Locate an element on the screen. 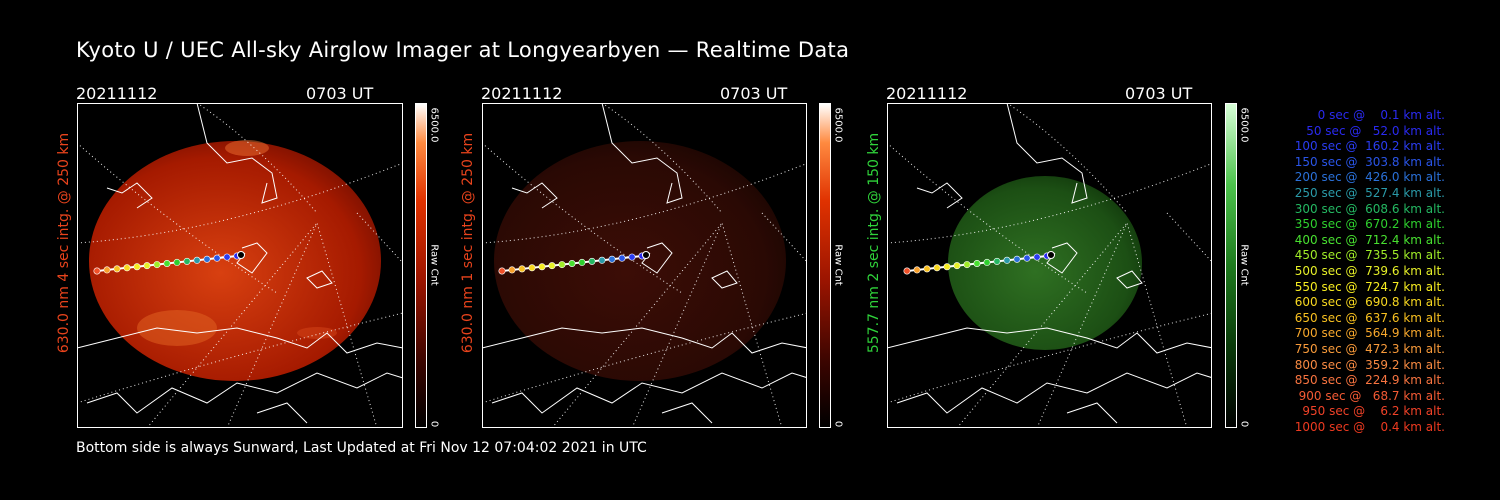  legend-row: 500 sec @ 739.6 km alt. is located at coordinates (1367, 270).